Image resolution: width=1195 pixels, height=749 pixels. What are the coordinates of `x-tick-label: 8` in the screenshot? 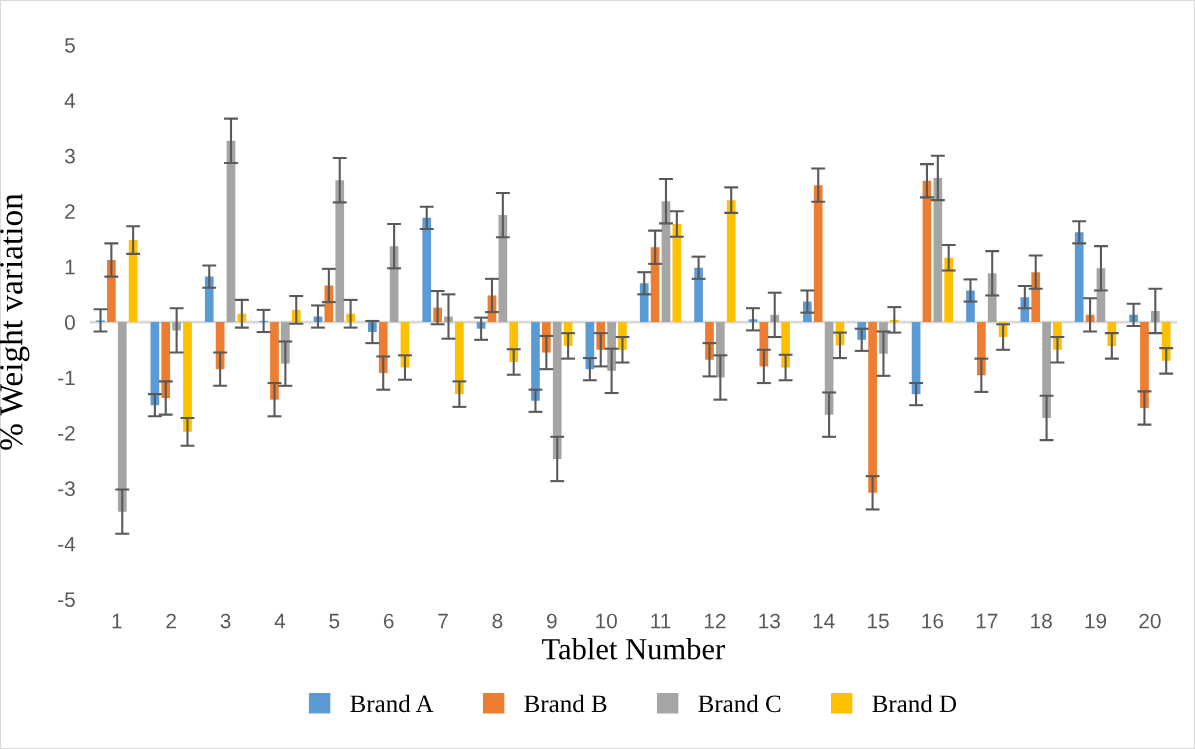 It's located at (497, 621).